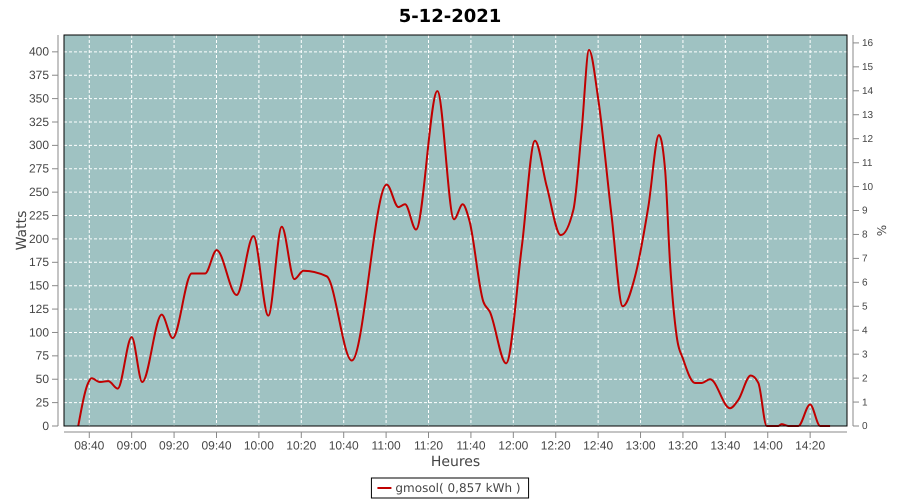 This screenshot has width=900, height=500. I want to click on y2-tick-label: 12, so click(868, 139).